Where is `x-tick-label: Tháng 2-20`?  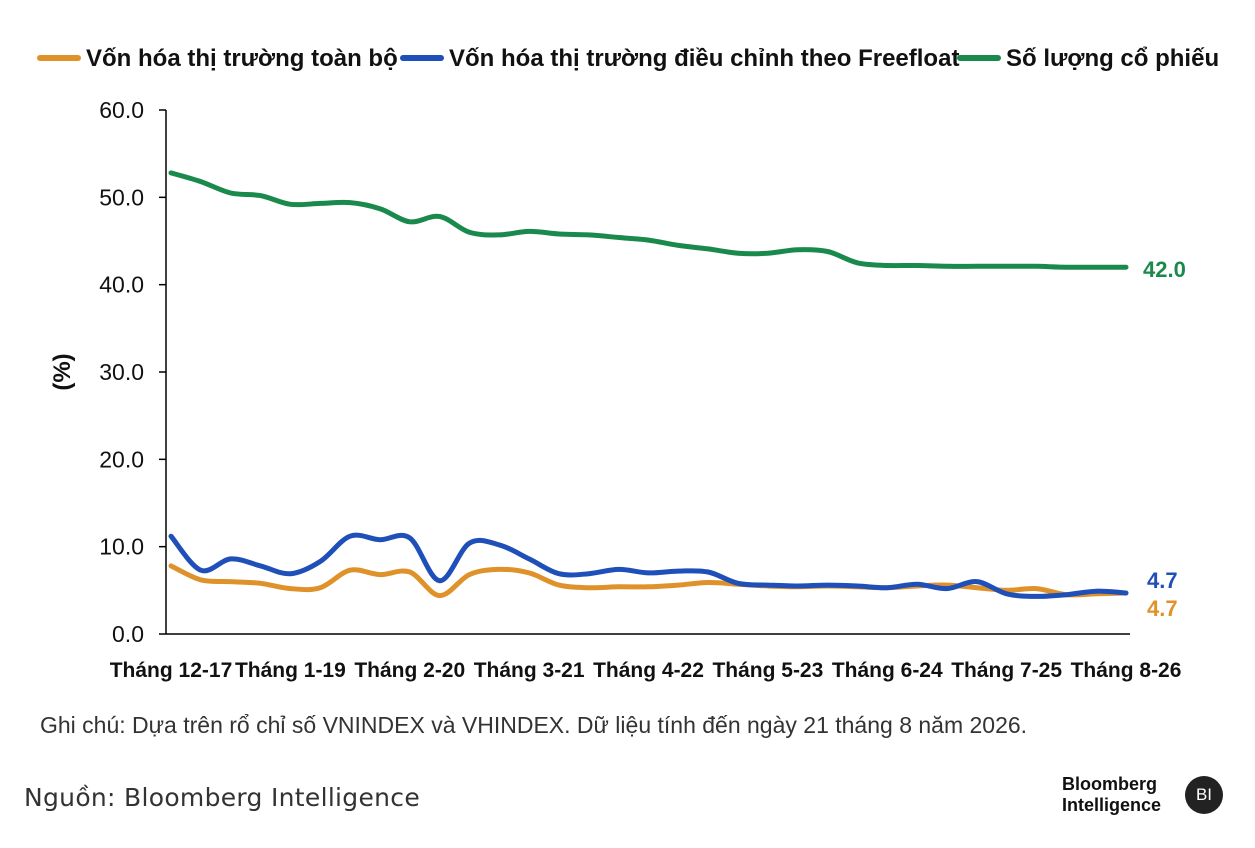
x-tick-label: Tháng 2-20 is located at coordinates (409, 670).